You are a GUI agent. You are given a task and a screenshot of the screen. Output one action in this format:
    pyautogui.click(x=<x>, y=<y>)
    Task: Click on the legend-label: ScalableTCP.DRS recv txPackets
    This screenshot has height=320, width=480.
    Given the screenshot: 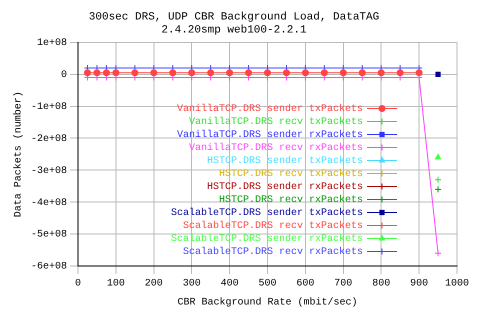 What is the action you would take?
    pyautogui.click(x=272, y=226)
    